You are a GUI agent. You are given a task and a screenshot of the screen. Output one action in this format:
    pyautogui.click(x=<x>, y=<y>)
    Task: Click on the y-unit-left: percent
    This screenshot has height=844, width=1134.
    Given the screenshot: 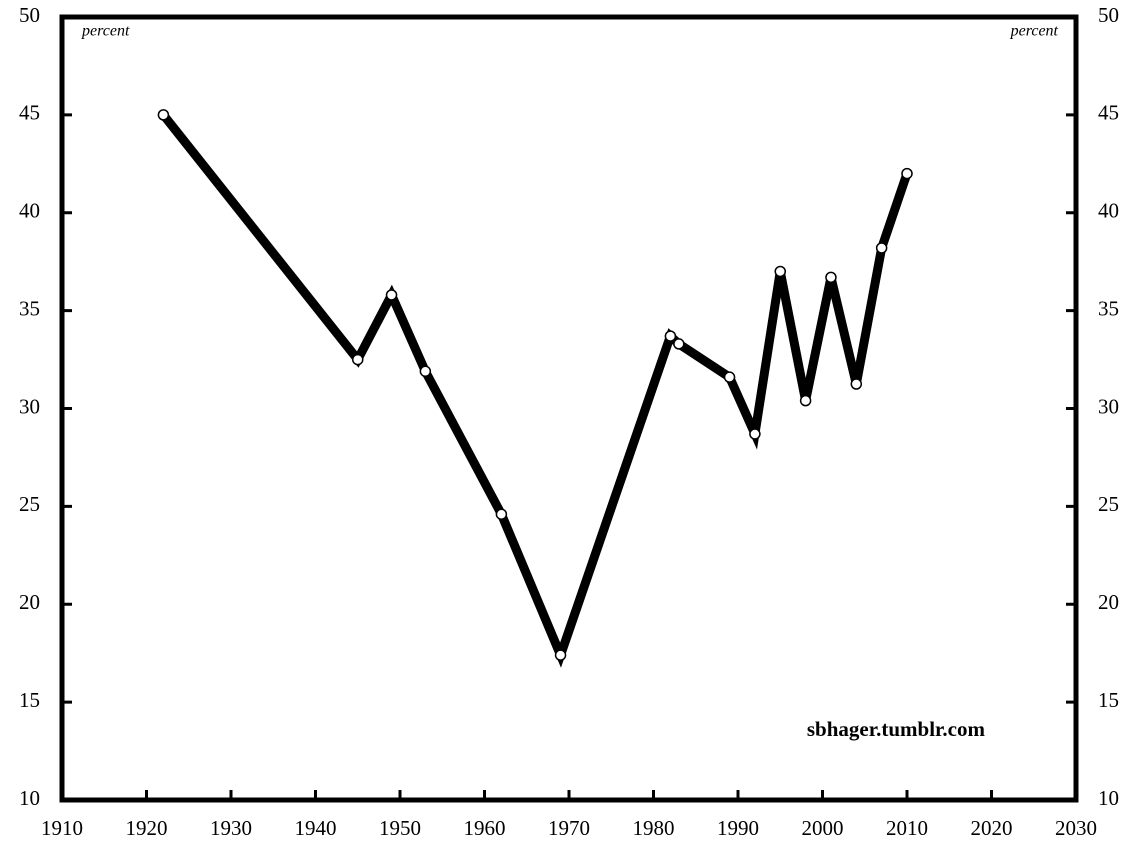 What is the action you would take?
    pyautogui.click(x=105, y=31)
    